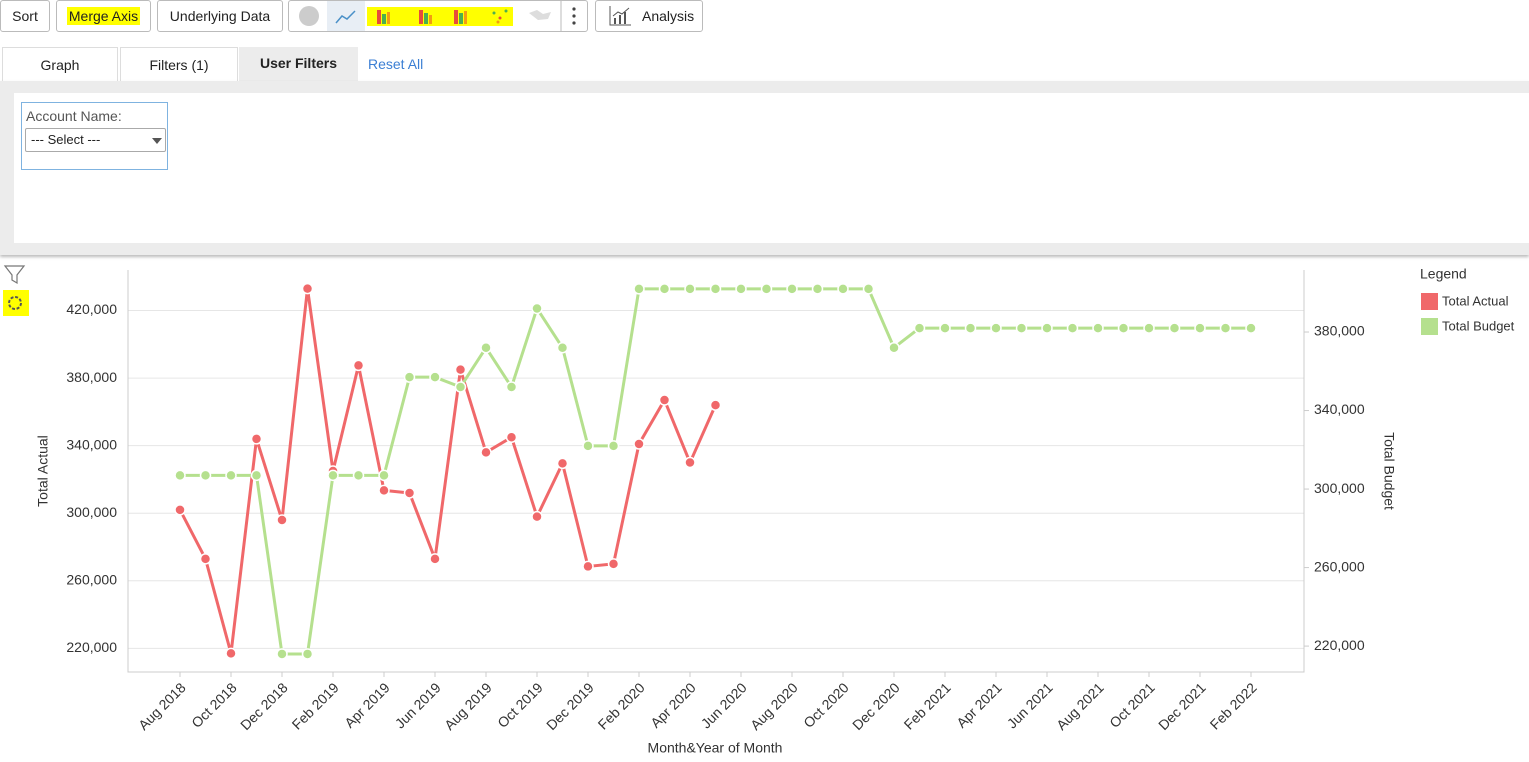 The image size is (1529, 762). What do you see at coordinates (1233, 705) in the screenshot?
I see `x-tick-label: Feb 2022` at bounding box center [1233, 705].